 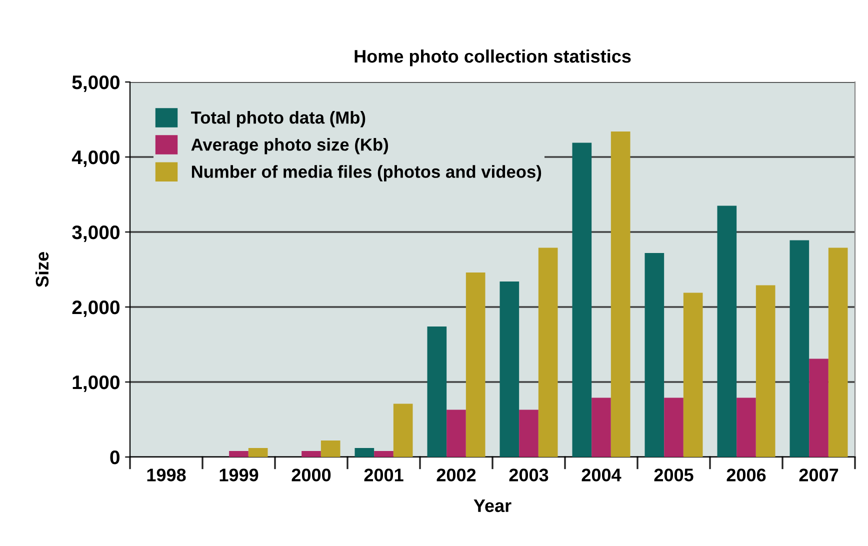 I want to click on x-tick-label: 1999, so click(x=239, y=475).